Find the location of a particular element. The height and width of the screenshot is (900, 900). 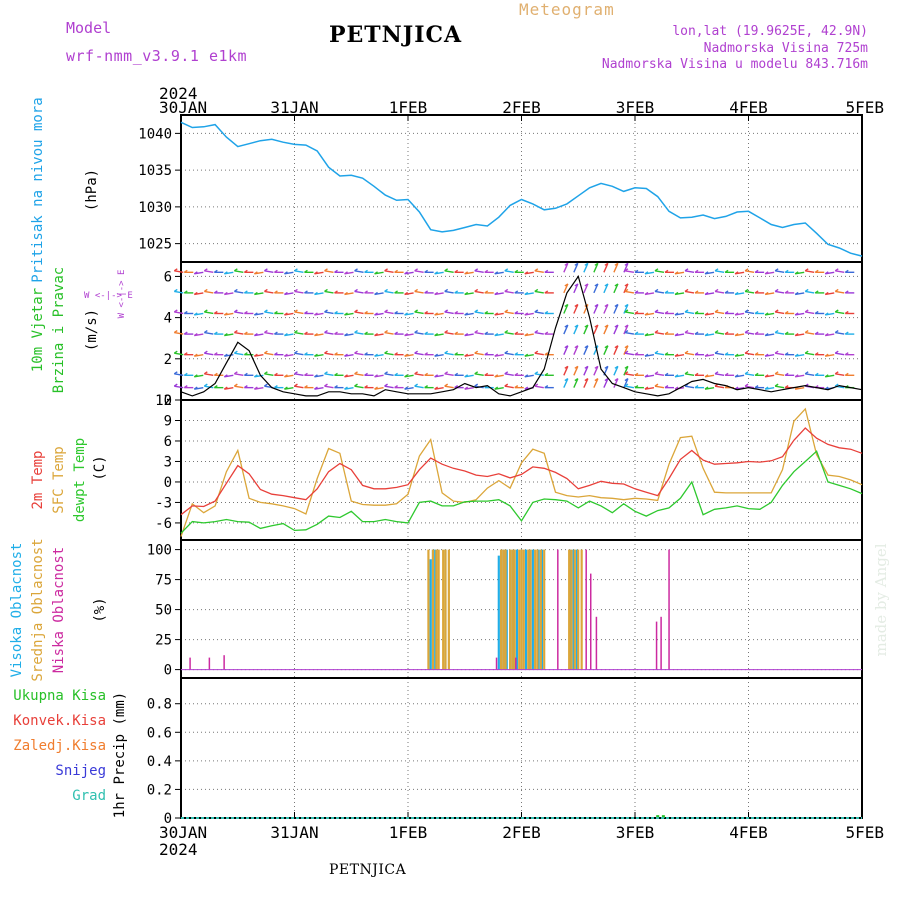

wind-unit: (m/s) is located at coordinates (92, 330).